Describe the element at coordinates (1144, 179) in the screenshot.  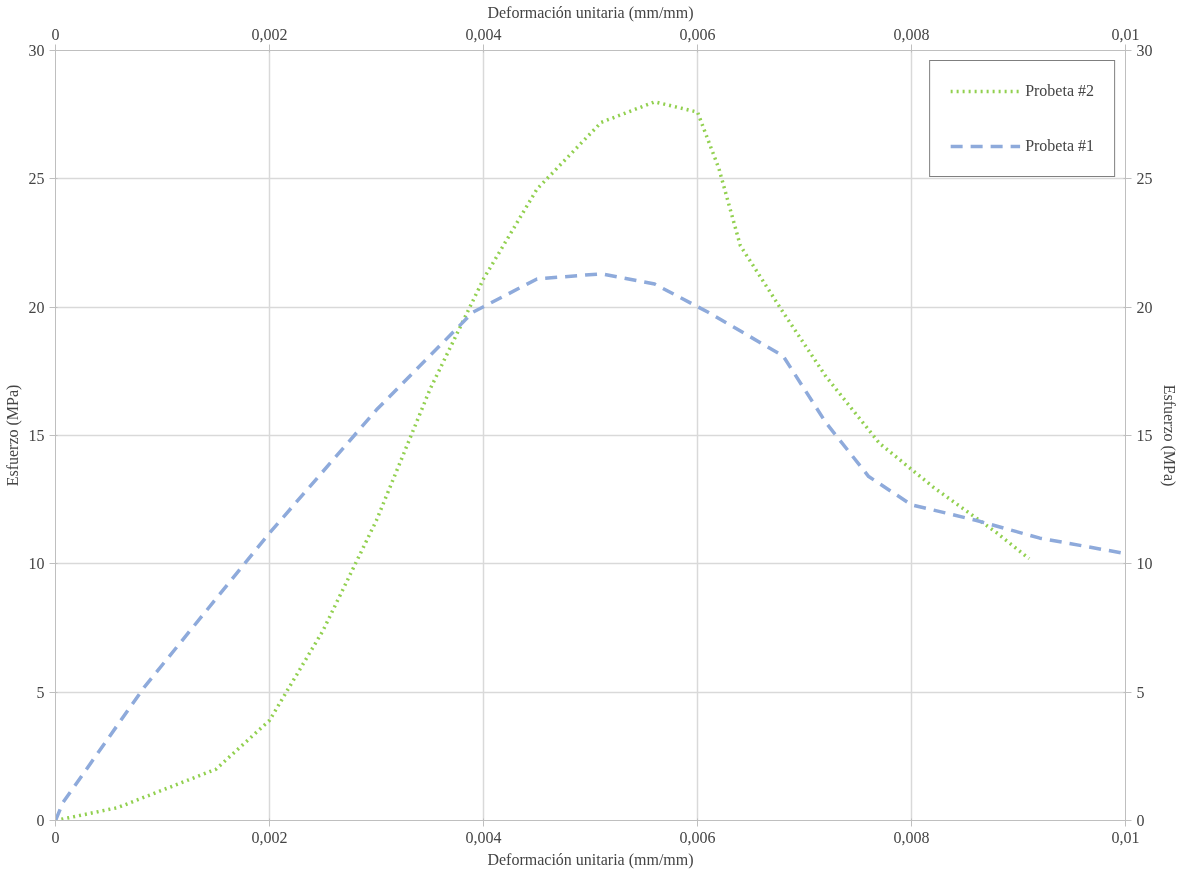
I see `y2-tick-label: 25` at that location.